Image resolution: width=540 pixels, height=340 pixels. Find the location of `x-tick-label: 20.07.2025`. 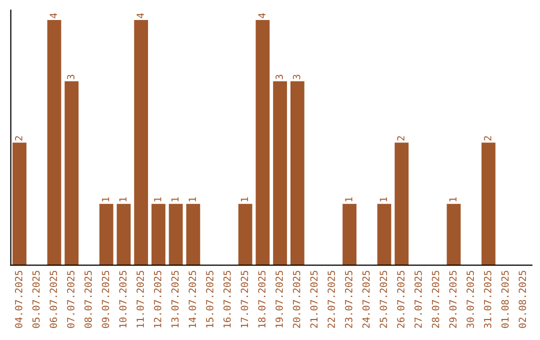

x-tick-label: 20.07.2025 is located at coordinates (296, 299).